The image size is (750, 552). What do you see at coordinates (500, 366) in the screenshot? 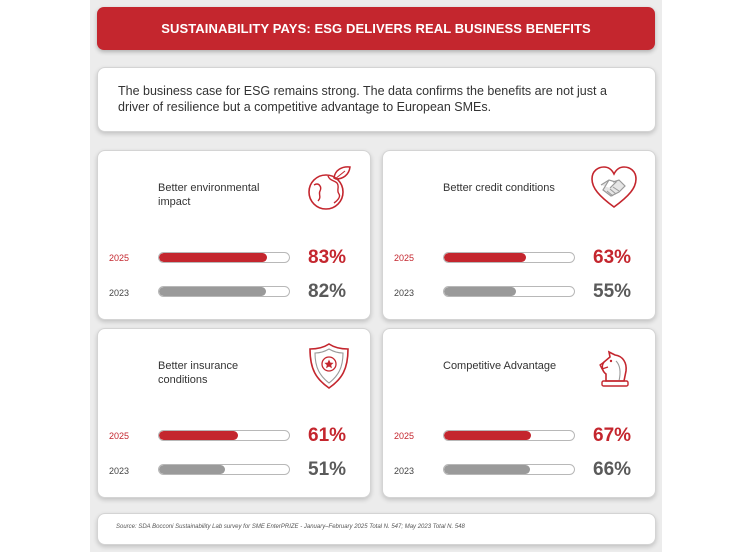
I see `metric-title: Competitive Advantage` at bounding box center [500, 366].